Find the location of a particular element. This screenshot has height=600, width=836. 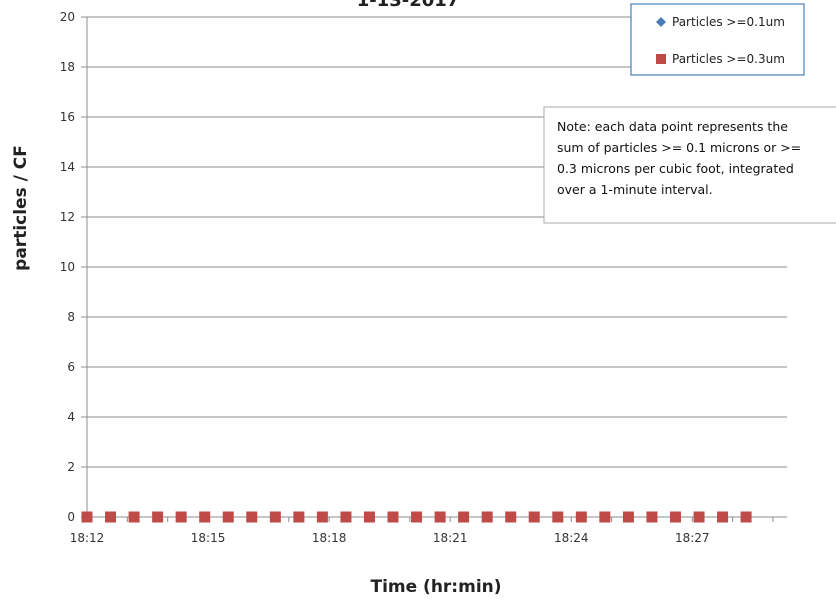

y-tick-label: 16 is located at coordinates (67, 117).